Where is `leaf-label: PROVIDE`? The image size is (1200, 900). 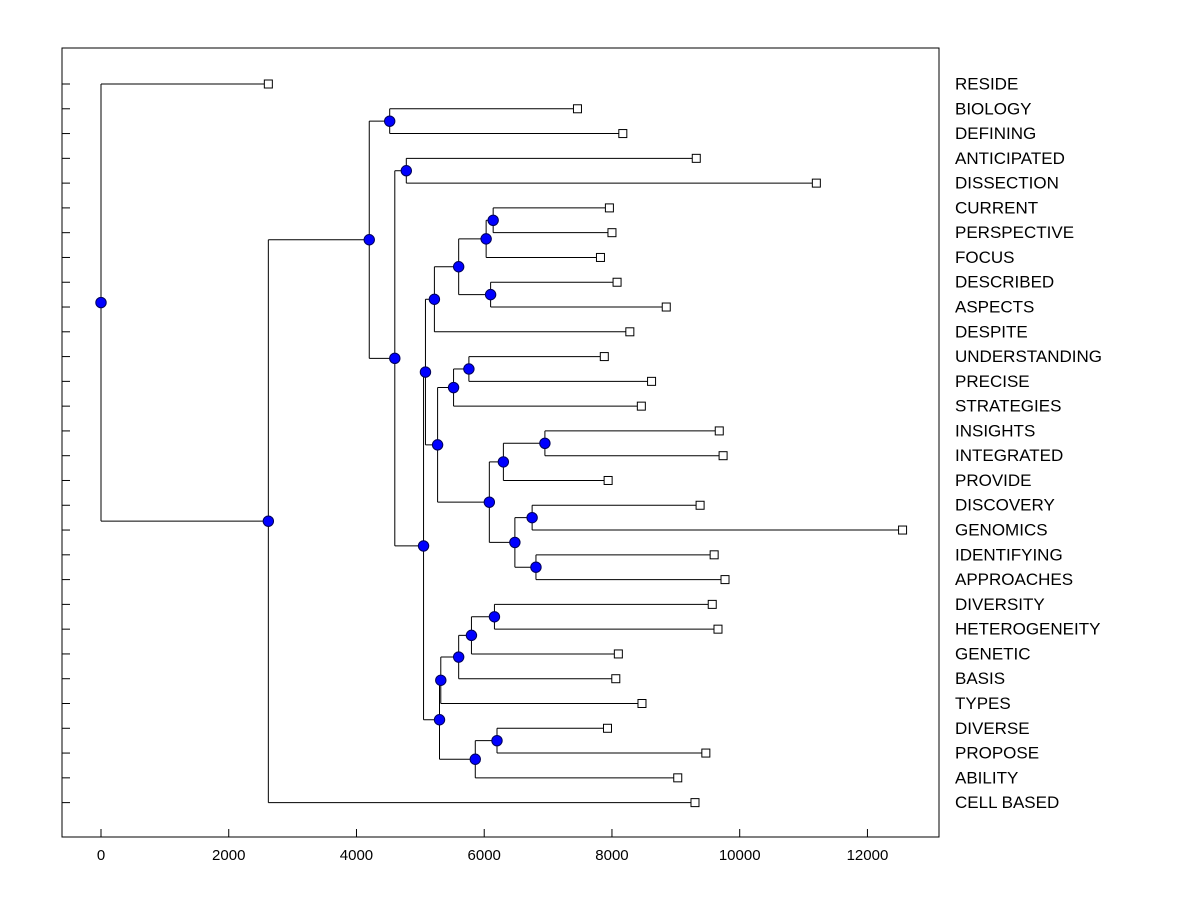 leaf-label: PROVIDE is located at coordinates (993, 480).